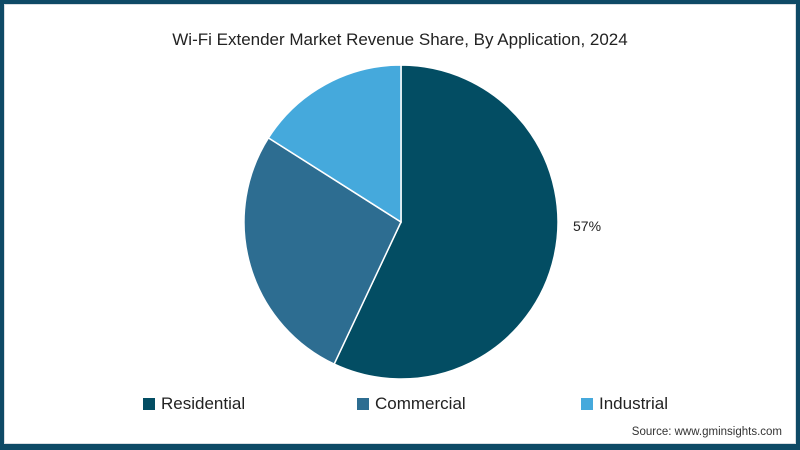 Image resolution: width=800 pixels, height=450 pixels. Describe the element at coordinates (203, 403) in the screenshot. I see `legend-label: Residential` at that location.